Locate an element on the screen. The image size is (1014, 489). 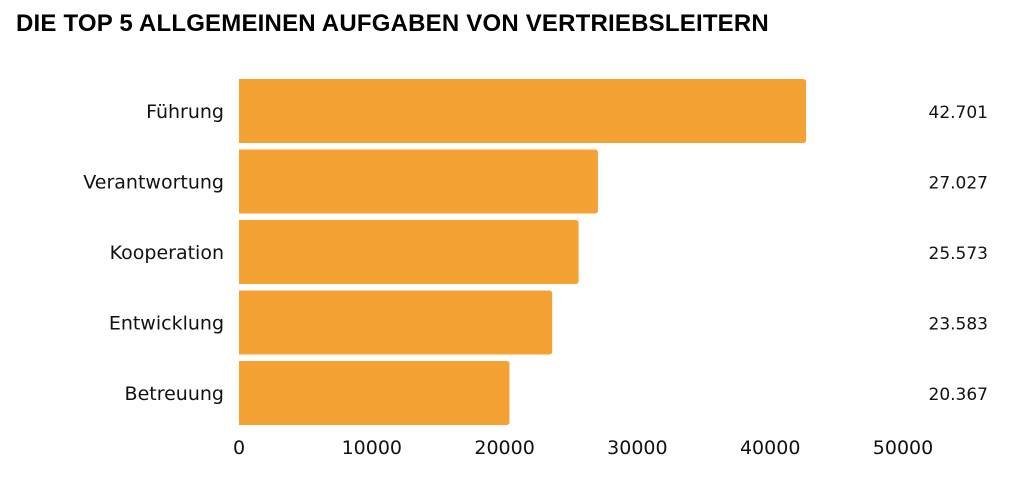
x-tick-label: 20000 is located at coordinates (504, 448).